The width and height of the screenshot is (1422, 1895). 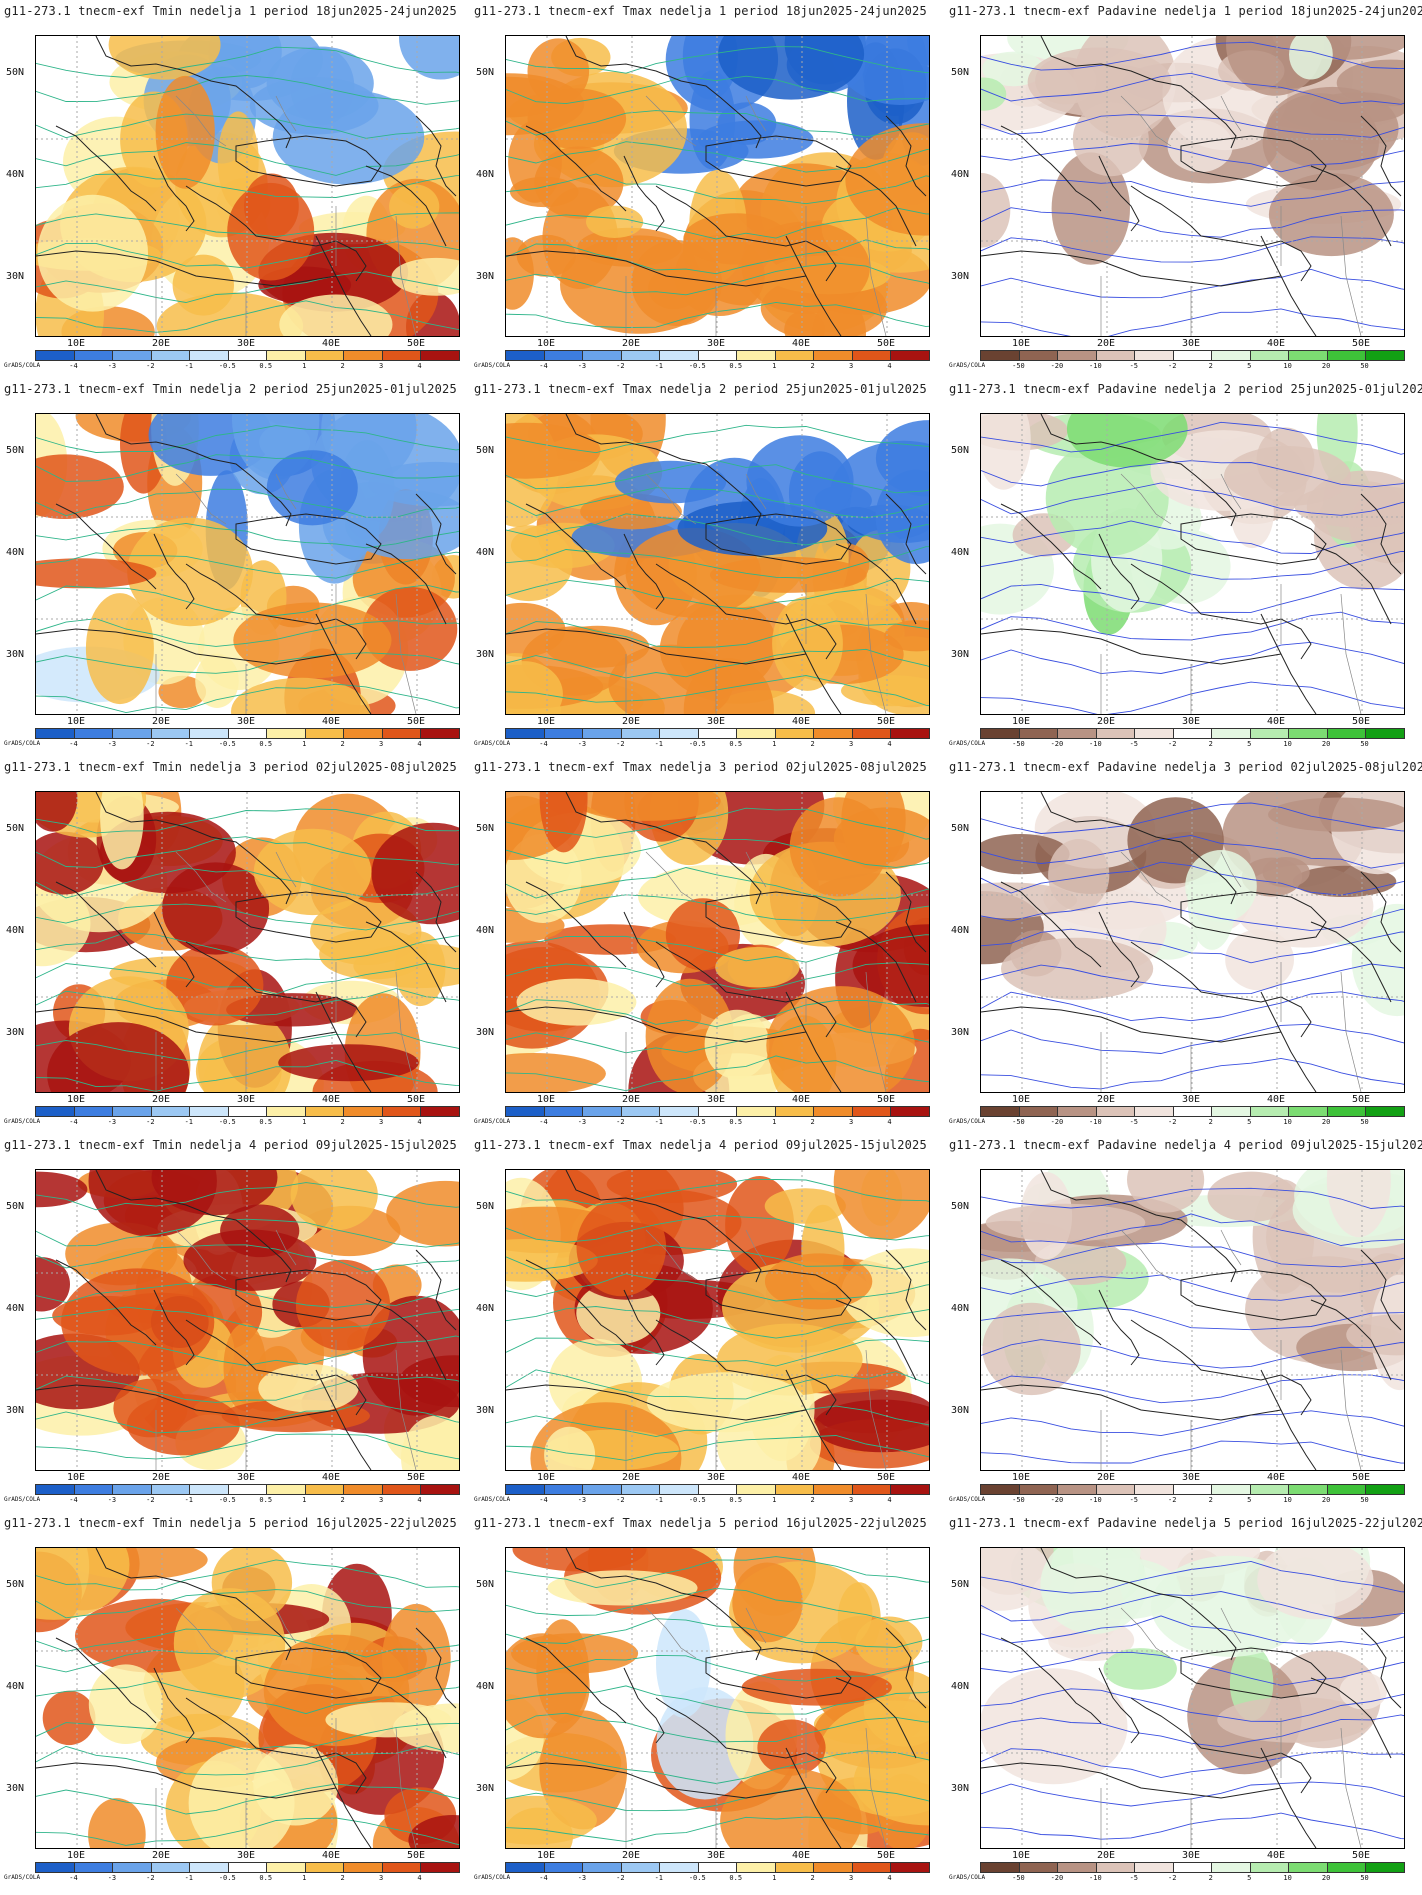 I want to click on colorbar-tick-label: 0.5, so click(x=266, y=1500).